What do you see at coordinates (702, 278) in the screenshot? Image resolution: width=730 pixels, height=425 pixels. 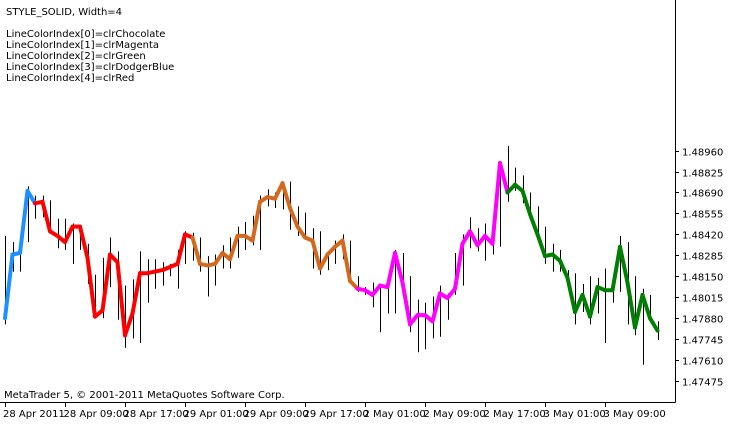 I see `y-tick-label: 1.48150` at bounding box center [702, 278].